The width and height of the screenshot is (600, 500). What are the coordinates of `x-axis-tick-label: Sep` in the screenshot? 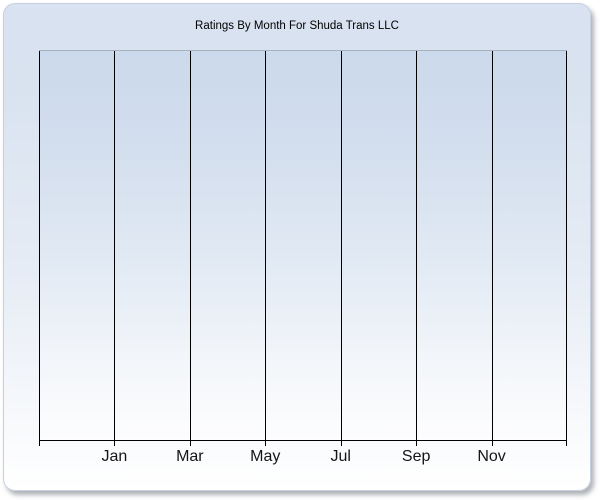 It's located at (416, 456).